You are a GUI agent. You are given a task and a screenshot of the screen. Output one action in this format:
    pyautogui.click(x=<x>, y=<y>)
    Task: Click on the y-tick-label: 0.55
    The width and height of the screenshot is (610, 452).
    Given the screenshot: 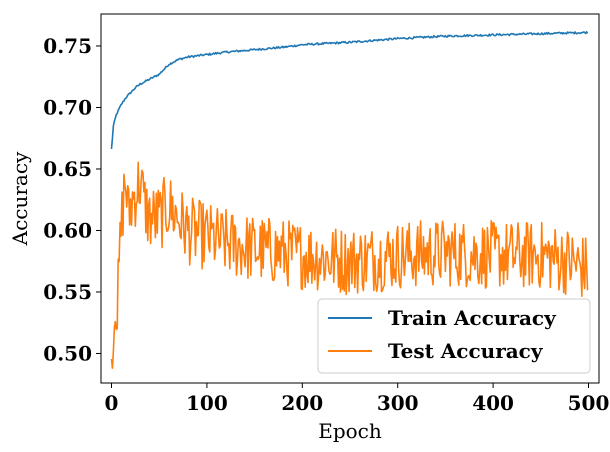 What is the action you would take?
    pyautogui.click(x=67, y=292)
    